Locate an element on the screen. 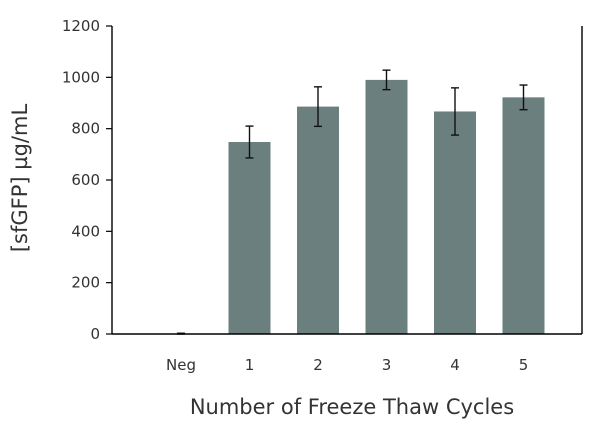  y-tick-label-0: 0 is located at coordinates (95, 334).